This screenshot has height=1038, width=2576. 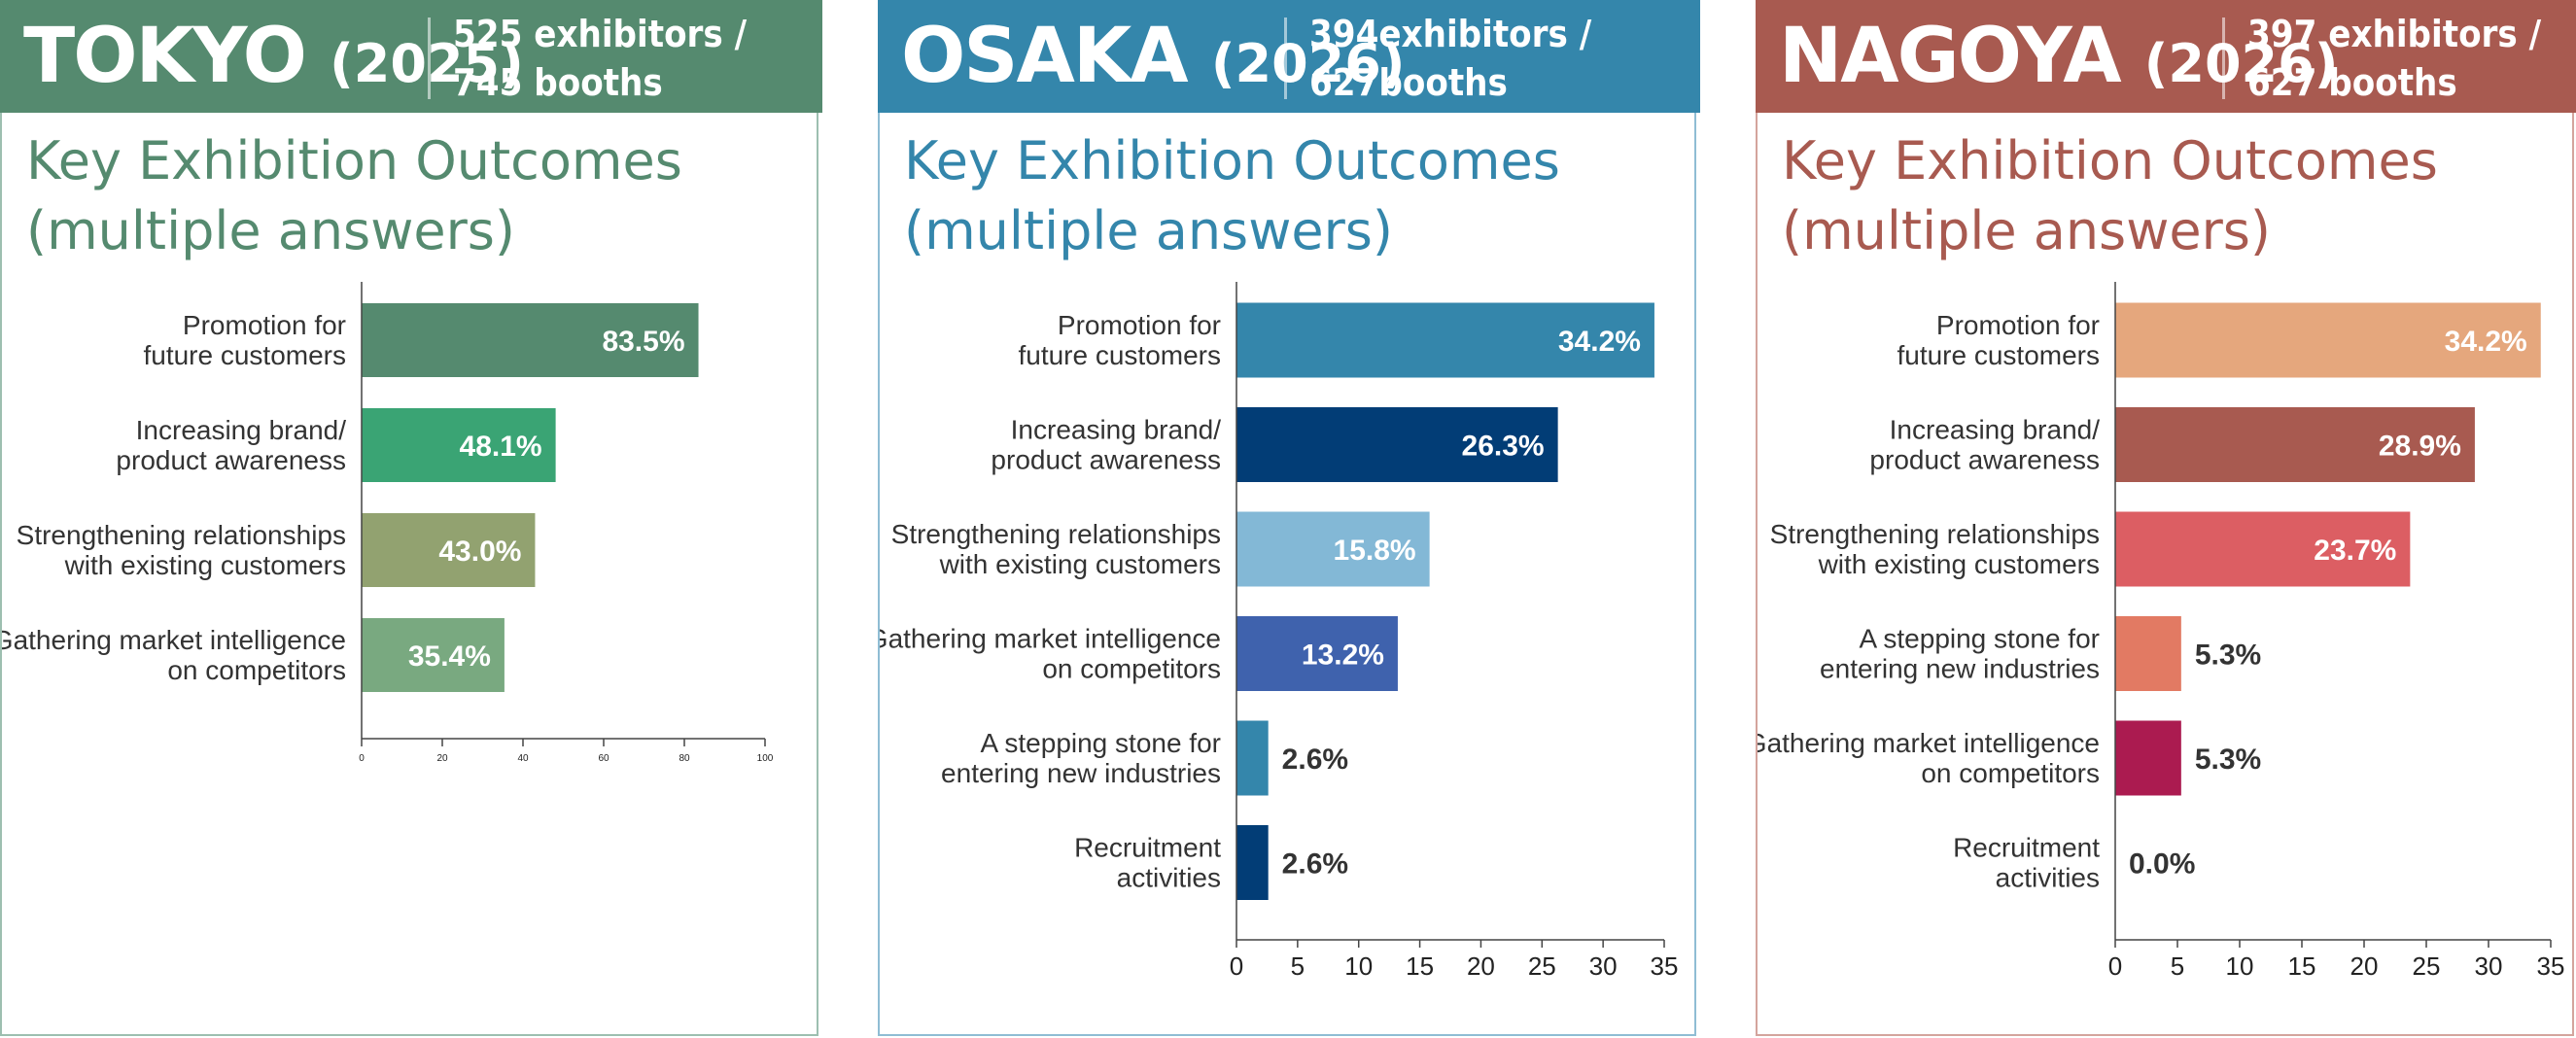 I want to click on booth-count: 745 booths, so click(x=558, y=82).